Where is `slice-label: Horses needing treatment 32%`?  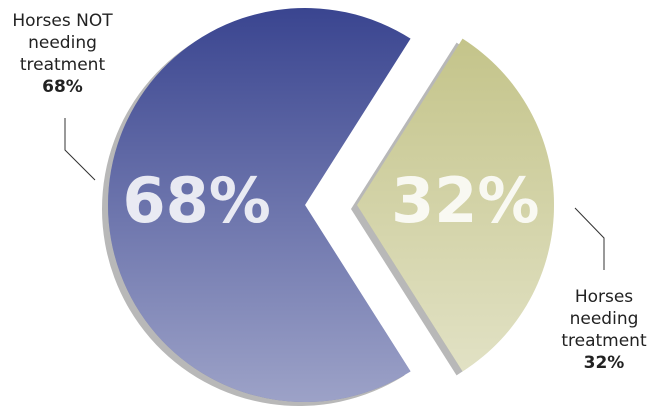 slice-label: Horses needing treatment 32% is located at coordinates (604, 330).